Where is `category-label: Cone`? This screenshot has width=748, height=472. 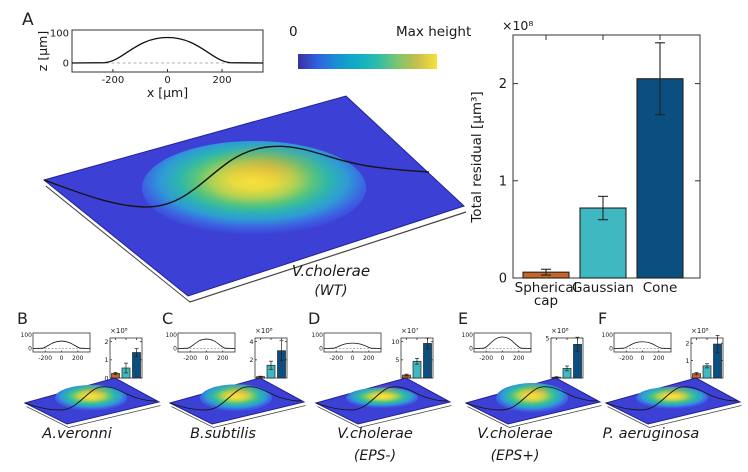
category-label: Cone is located at coordinates (660, 288).